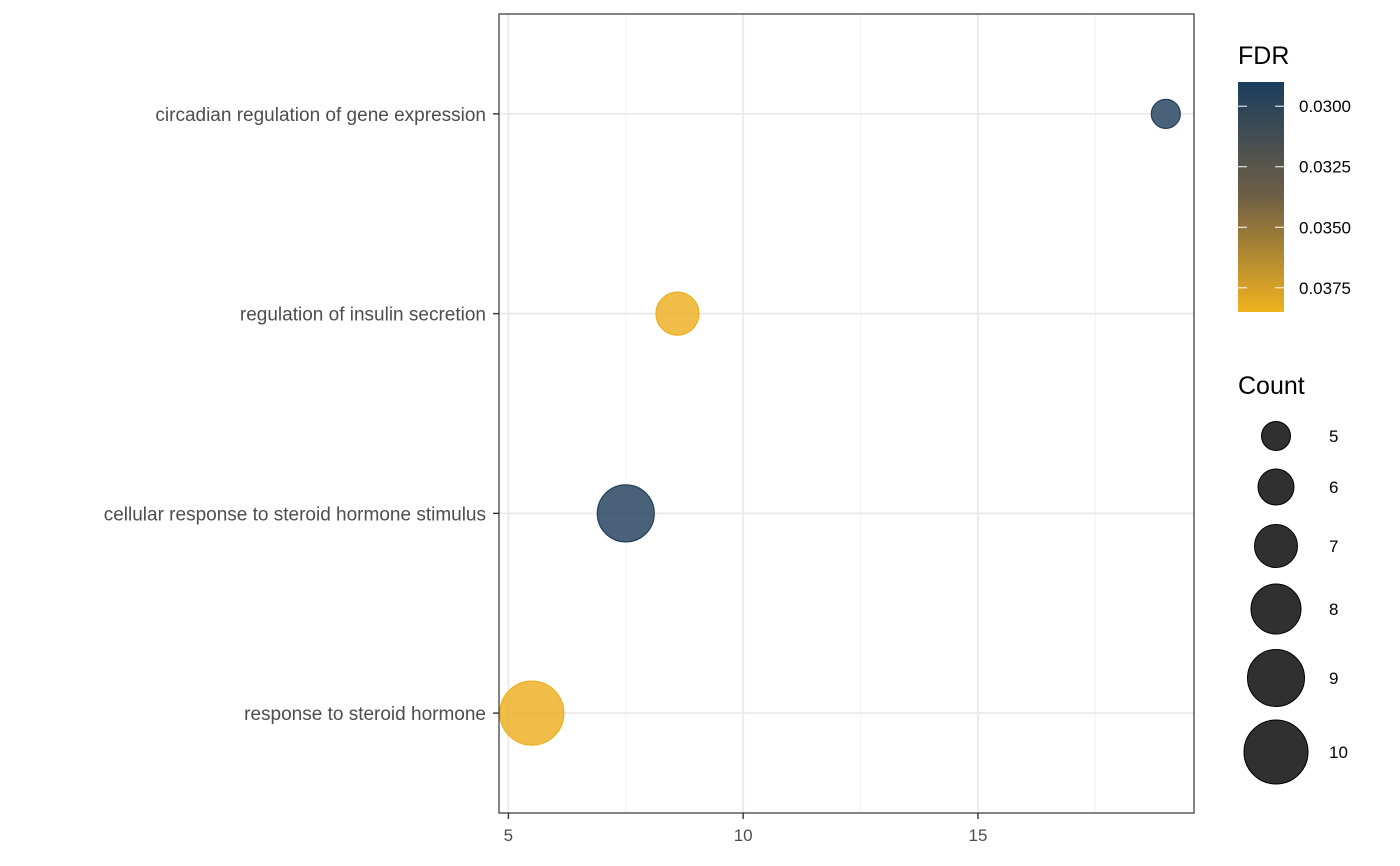  I want to click on fdr-tick-label: 0.0325, so click(1325, 167).